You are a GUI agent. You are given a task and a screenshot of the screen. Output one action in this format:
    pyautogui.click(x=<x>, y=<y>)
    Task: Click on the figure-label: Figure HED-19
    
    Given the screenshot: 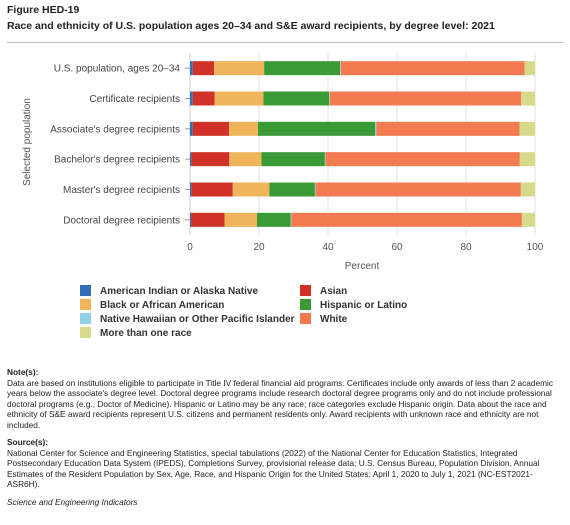 What is the action you would take?
    pyautogui.click(x=43, y=10)
    